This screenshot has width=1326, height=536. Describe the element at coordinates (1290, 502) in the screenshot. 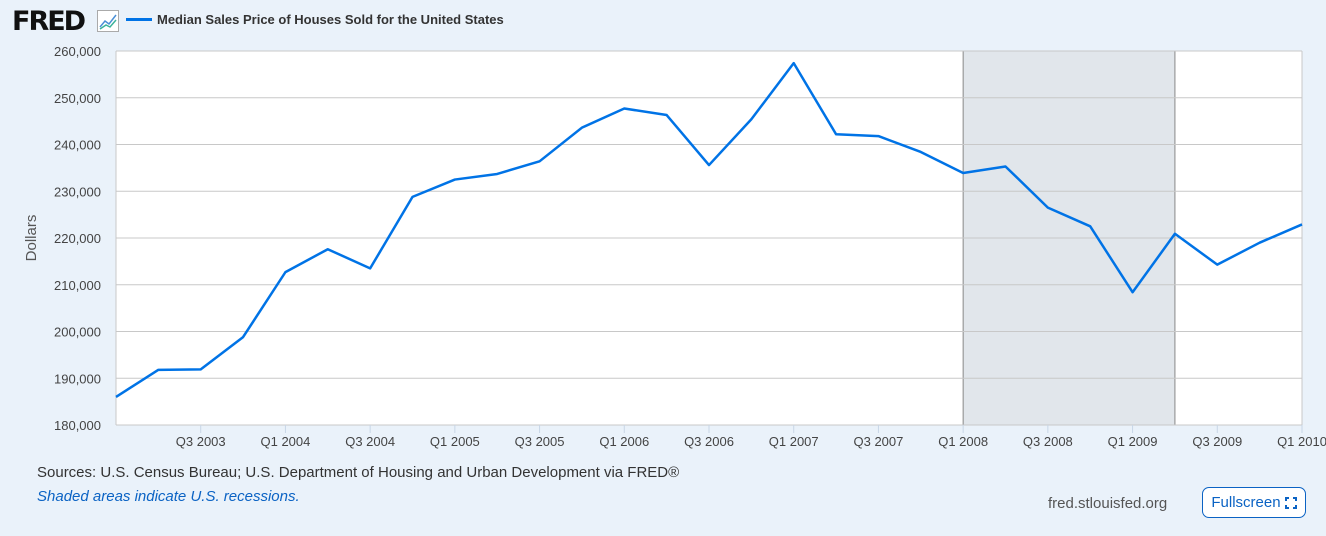

I see `fullscreen-icon` at that location.